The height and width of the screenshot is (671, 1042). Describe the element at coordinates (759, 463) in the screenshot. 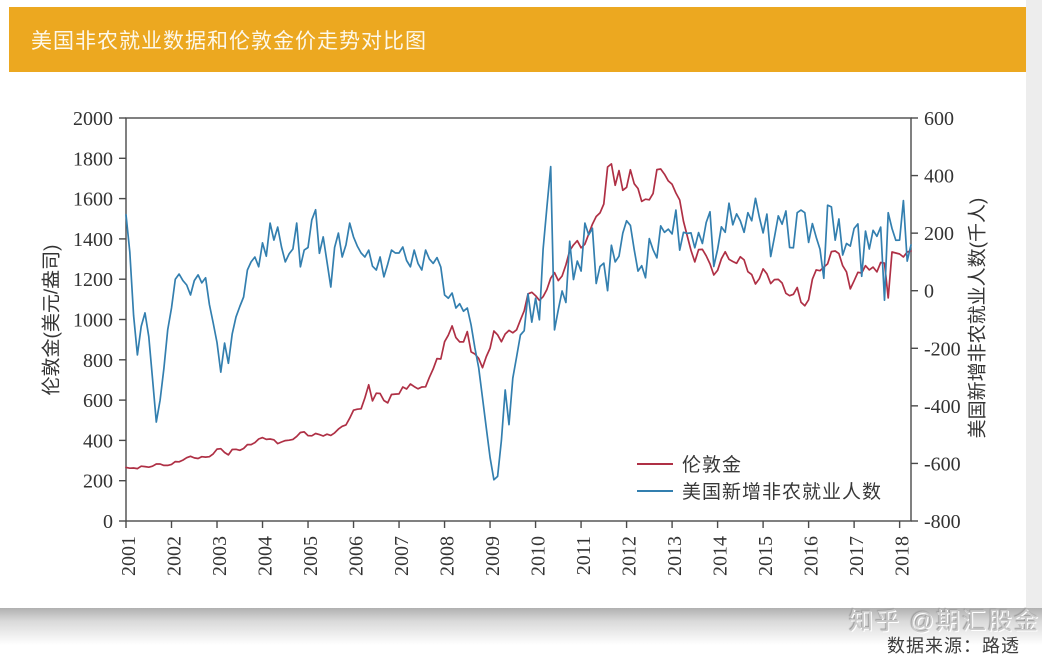

I see `legend-item-gold: 伦敦金` at that location.